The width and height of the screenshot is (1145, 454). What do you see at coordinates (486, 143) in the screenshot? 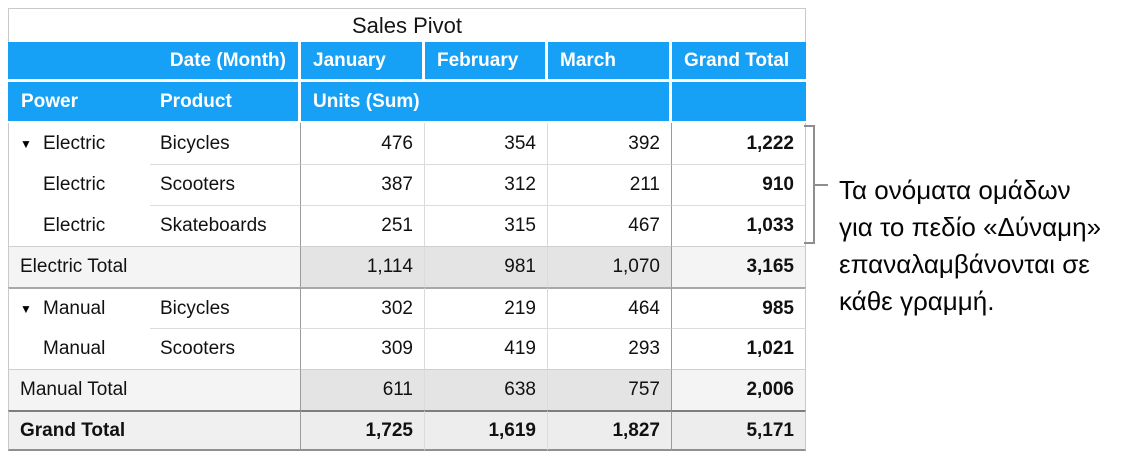
I see `cell-february: 354` at bounding box center [486, 143].